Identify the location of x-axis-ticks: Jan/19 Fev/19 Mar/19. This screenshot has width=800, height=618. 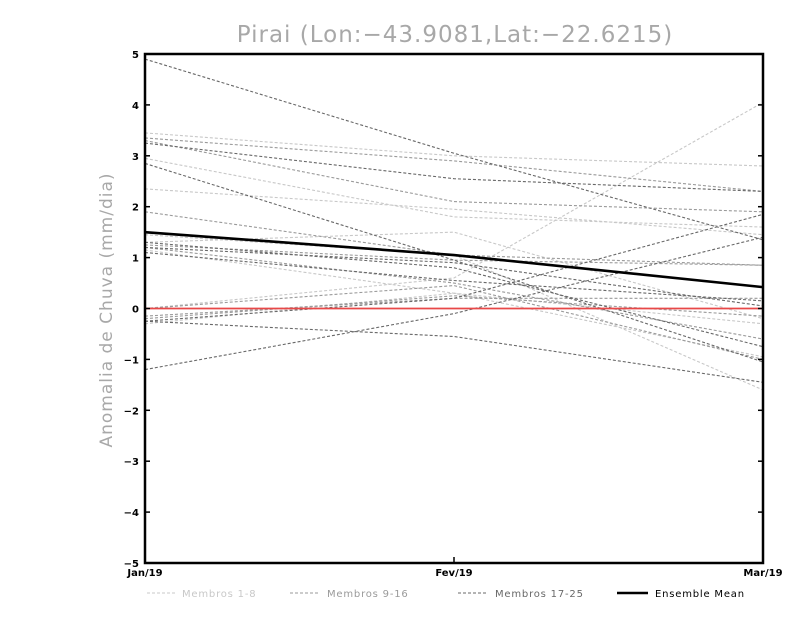
(454, 568).